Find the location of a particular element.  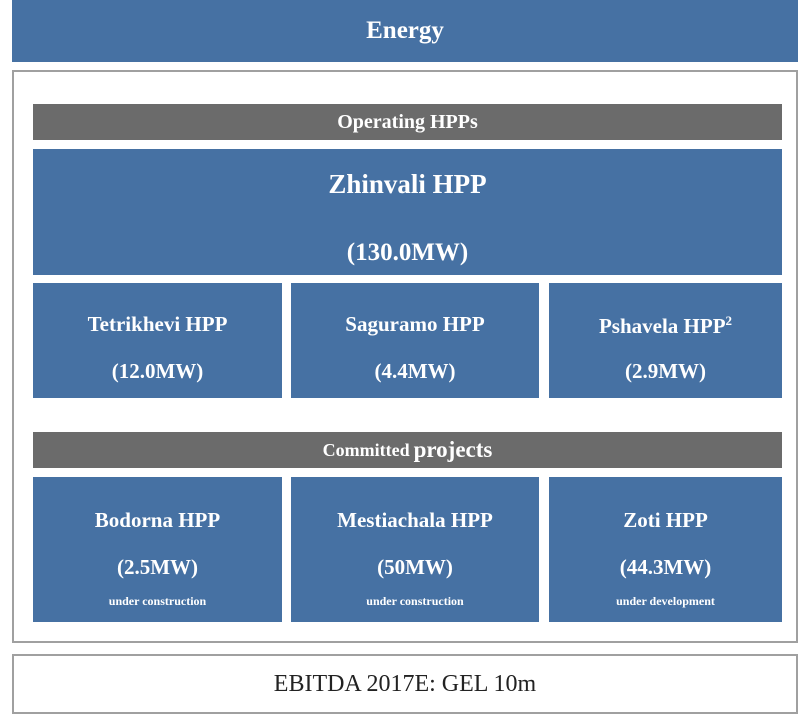

plant-capacity: (4.4MW) is located at coordinates (415, 371).